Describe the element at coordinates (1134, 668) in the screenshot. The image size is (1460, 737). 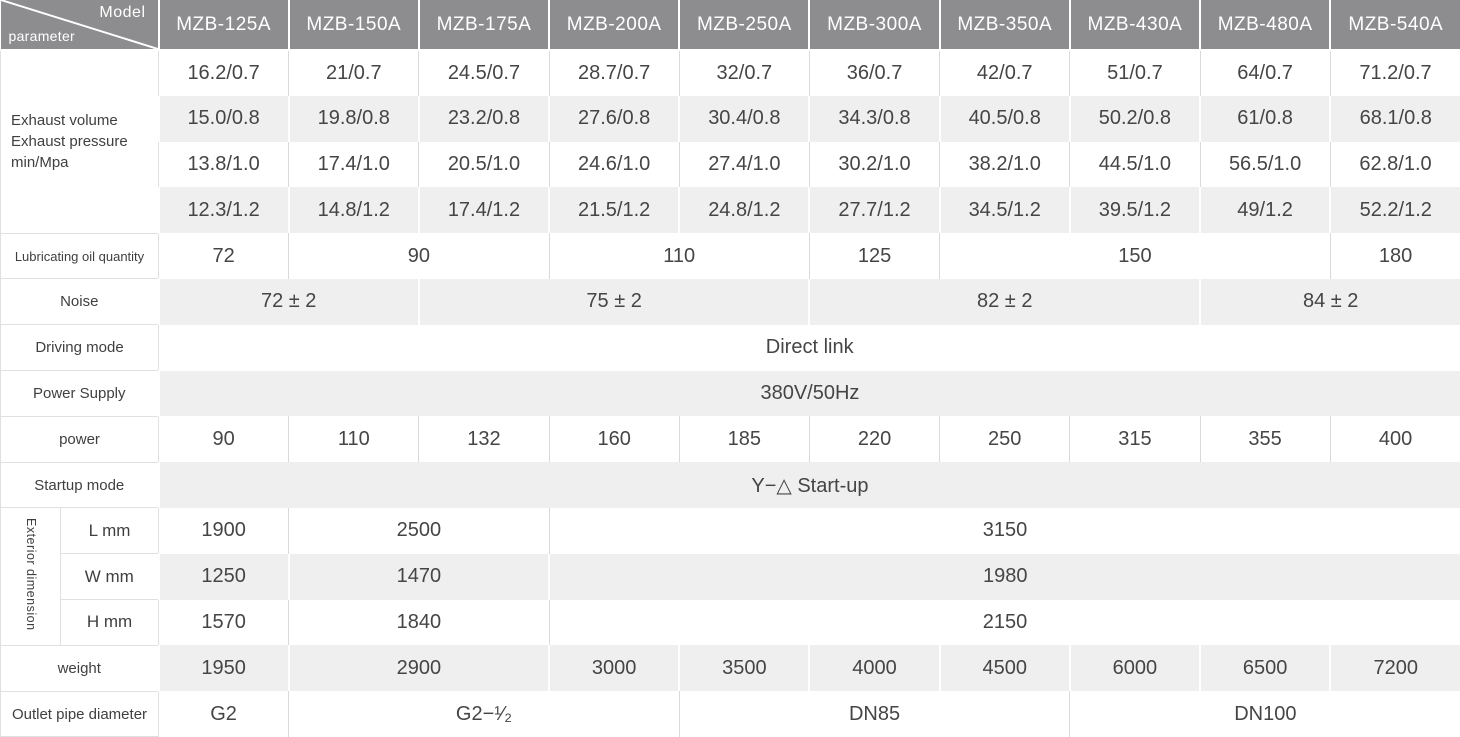
I see `spec-cell: 6000` at that location.